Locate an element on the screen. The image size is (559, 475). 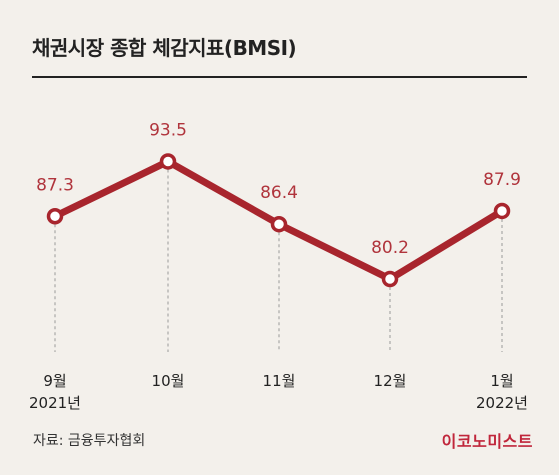
x-tick-year-0: 2021년 is located at coordinates (55, 403).